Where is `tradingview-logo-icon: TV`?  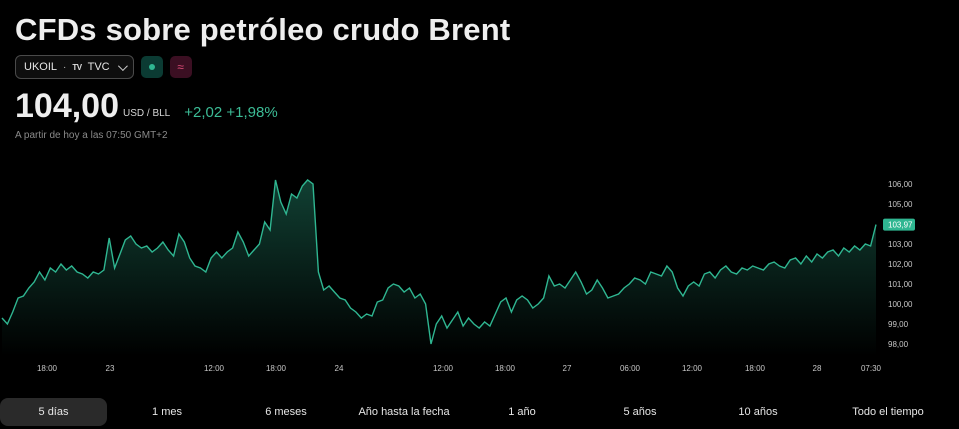
tradingview-logo-icon: TV is located at coordinates (77, 67).